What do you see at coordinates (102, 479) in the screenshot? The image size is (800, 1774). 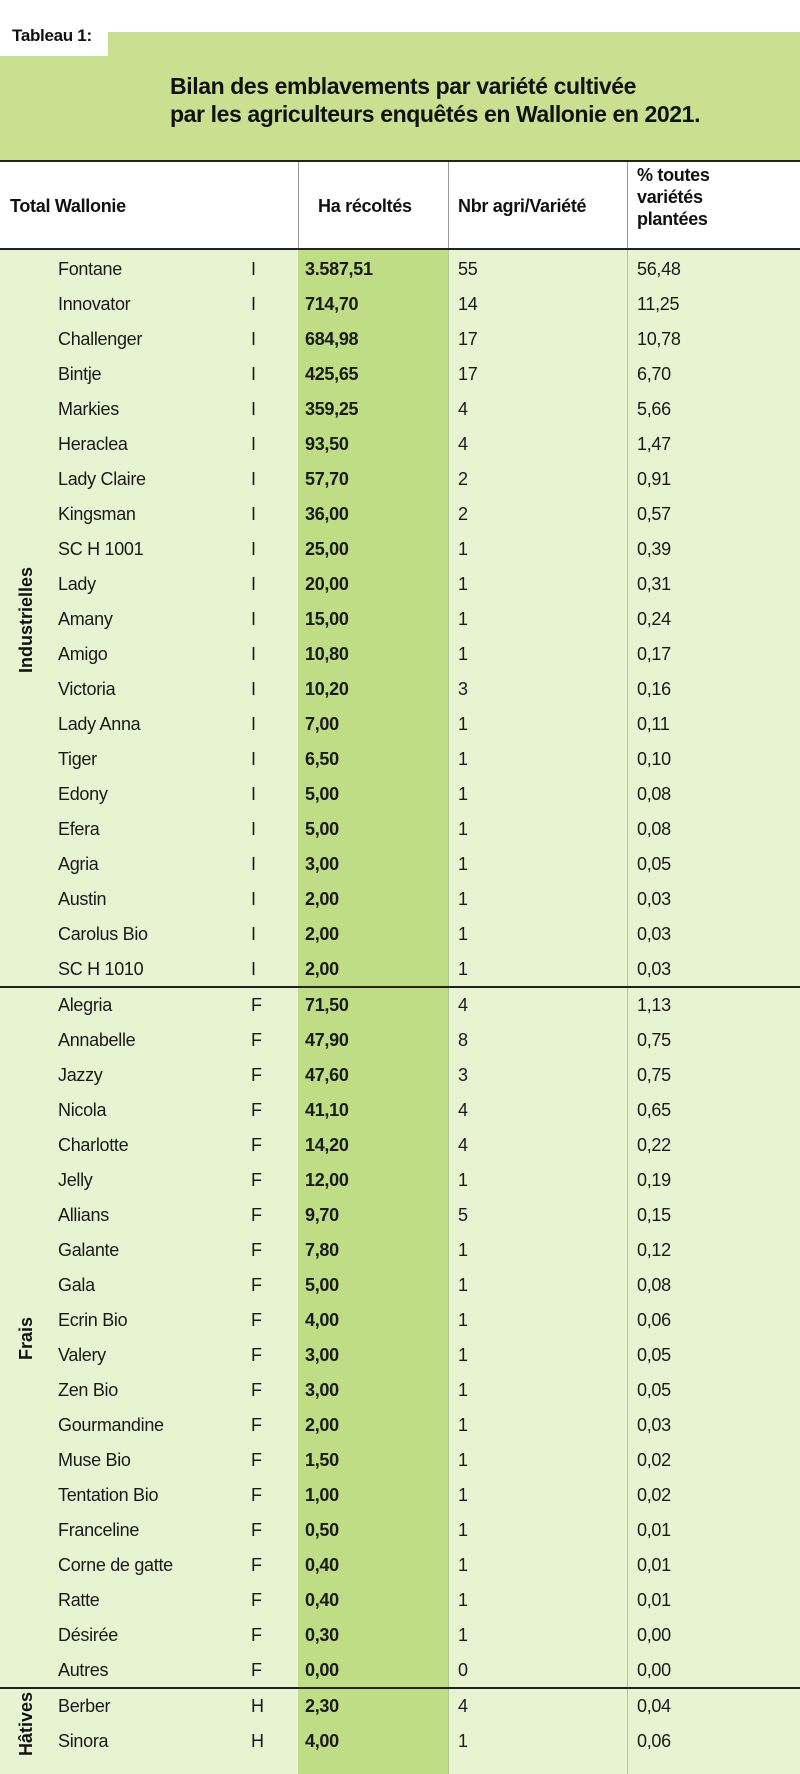 I see `variety-name: Lady Claire` at bounding box center [102, 479].